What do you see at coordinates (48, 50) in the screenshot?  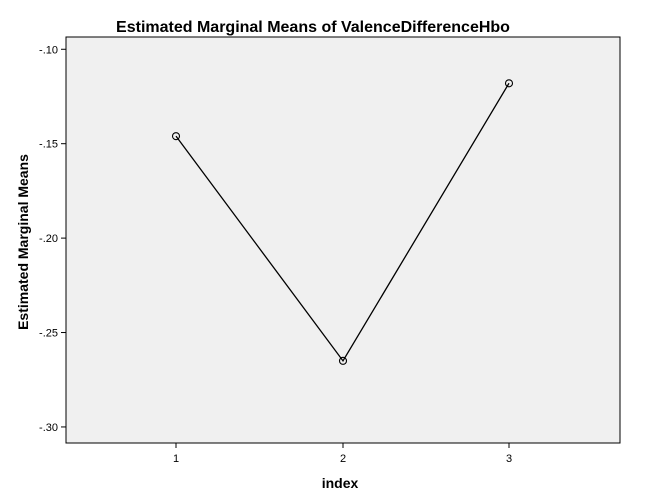 I see `y-tick-label: -.10` at bounding box center [48, 50].